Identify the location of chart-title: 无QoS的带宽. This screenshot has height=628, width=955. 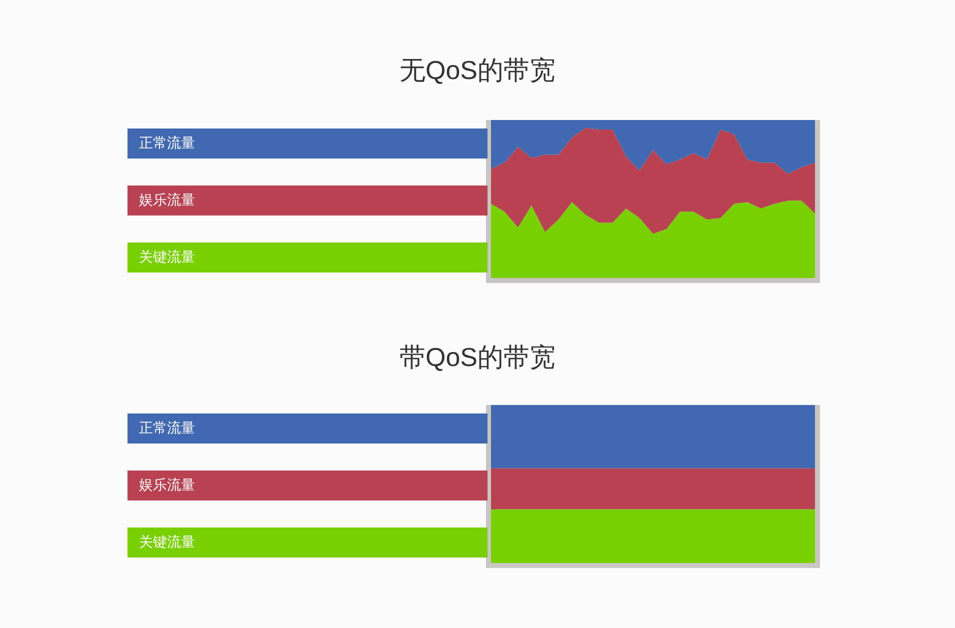
(477, 70).